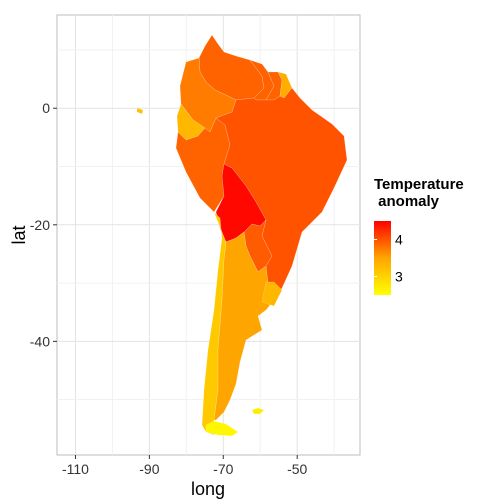  I want to click on x-axis: -110 -90 -70 -50, so click(185, 466).